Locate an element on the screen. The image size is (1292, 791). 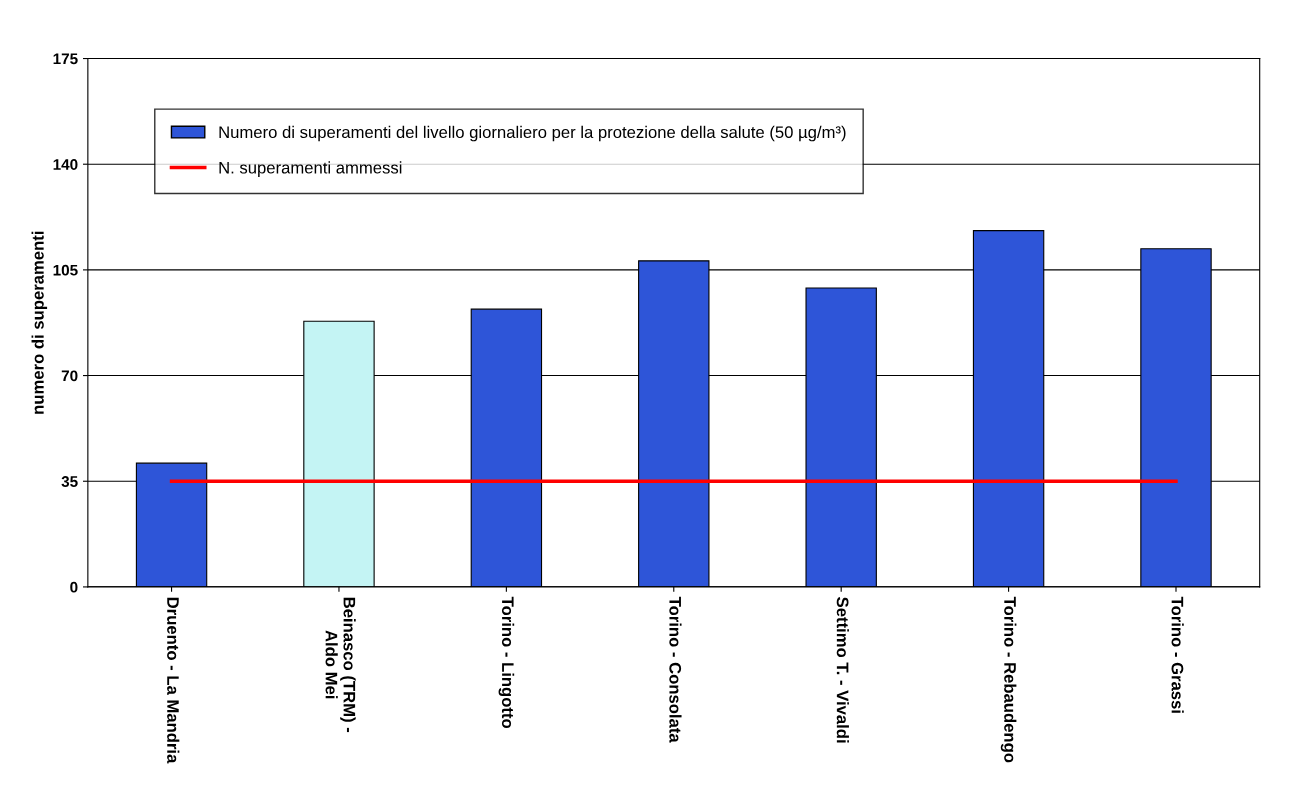
y-axis-title: numero di superamenti is located at coordinates (39, 322).